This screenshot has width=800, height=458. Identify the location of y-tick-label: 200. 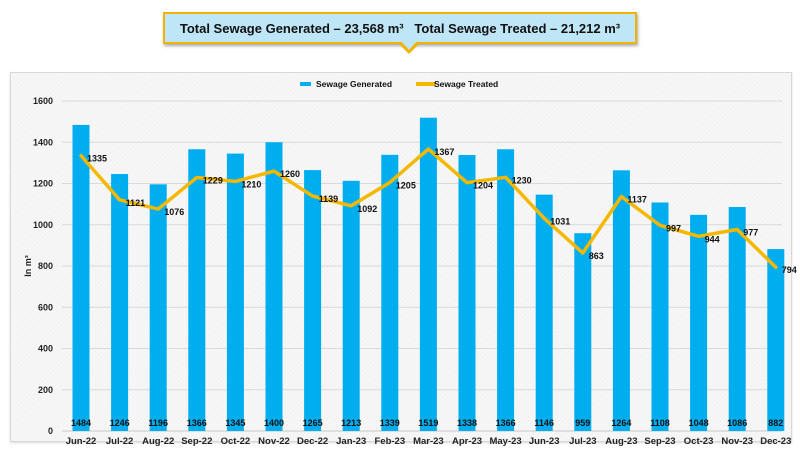
(45, 390).